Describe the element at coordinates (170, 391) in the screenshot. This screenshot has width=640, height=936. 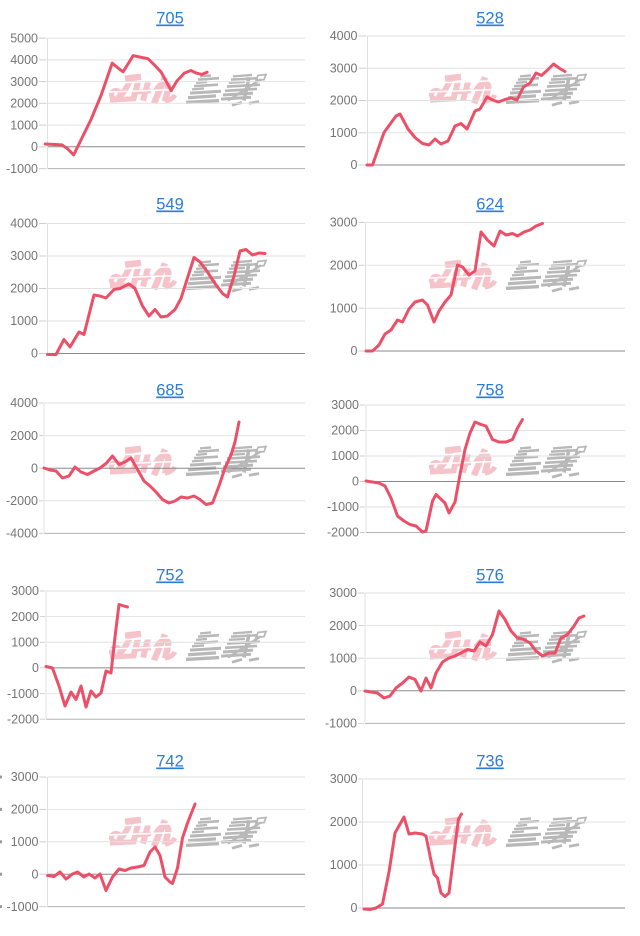
I see `svg-text: 685` at that location.